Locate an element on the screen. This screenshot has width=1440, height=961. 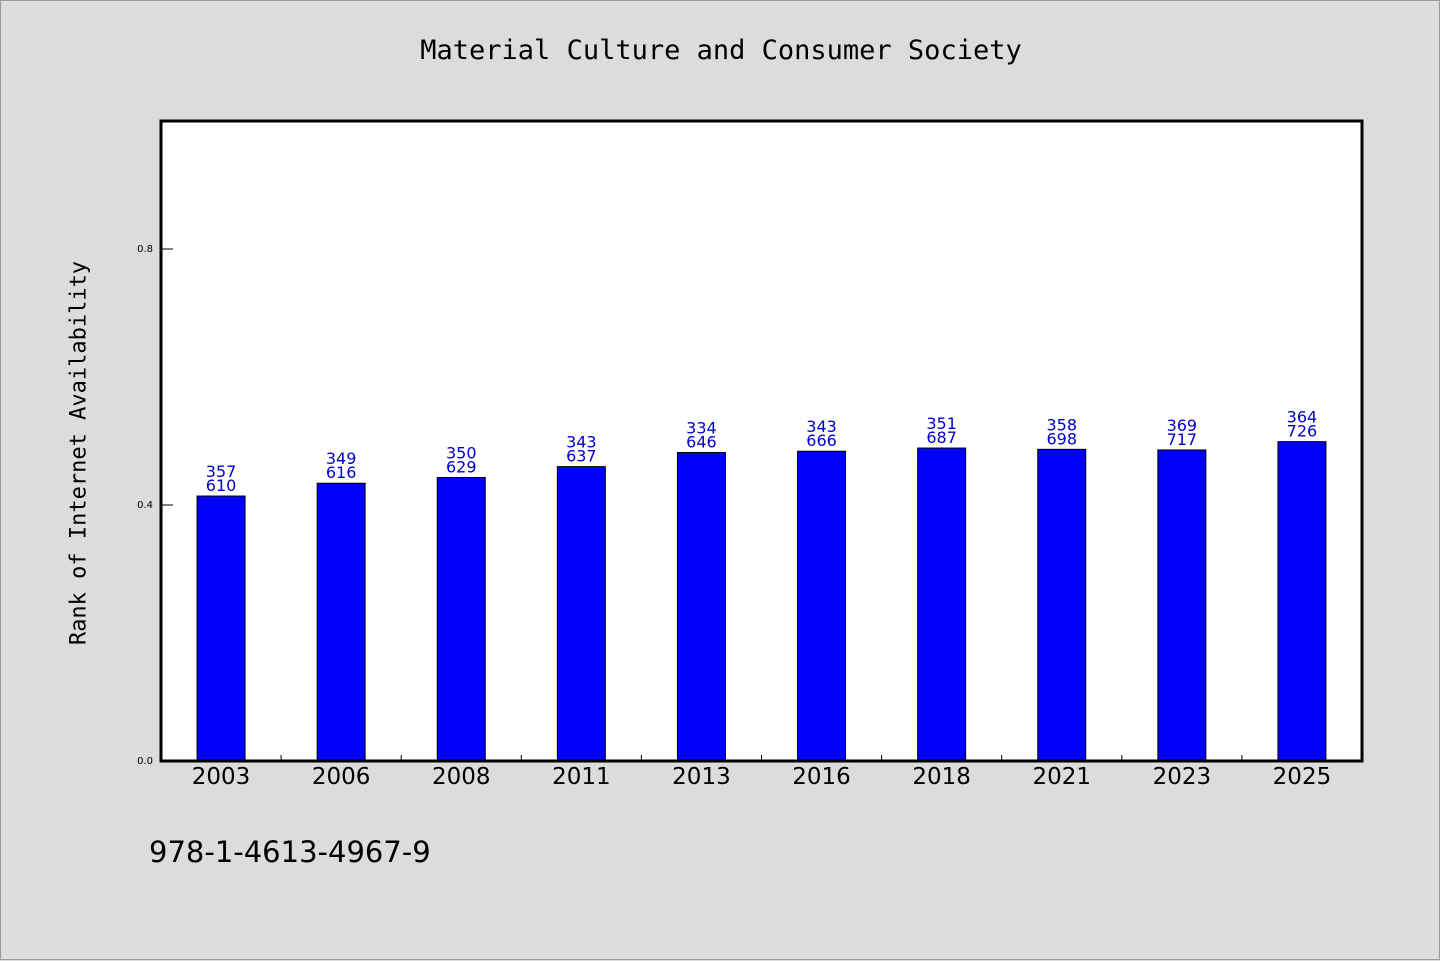
x-tick-label: 2025 is located at coordinates (1302, 777).